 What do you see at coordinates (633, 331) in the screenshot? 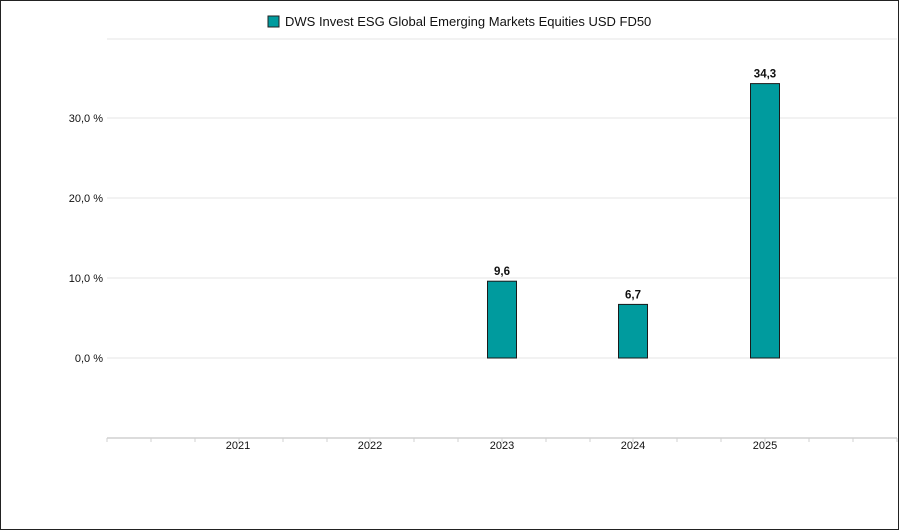
I see `bar-2024` at bounding box center [633, 331].